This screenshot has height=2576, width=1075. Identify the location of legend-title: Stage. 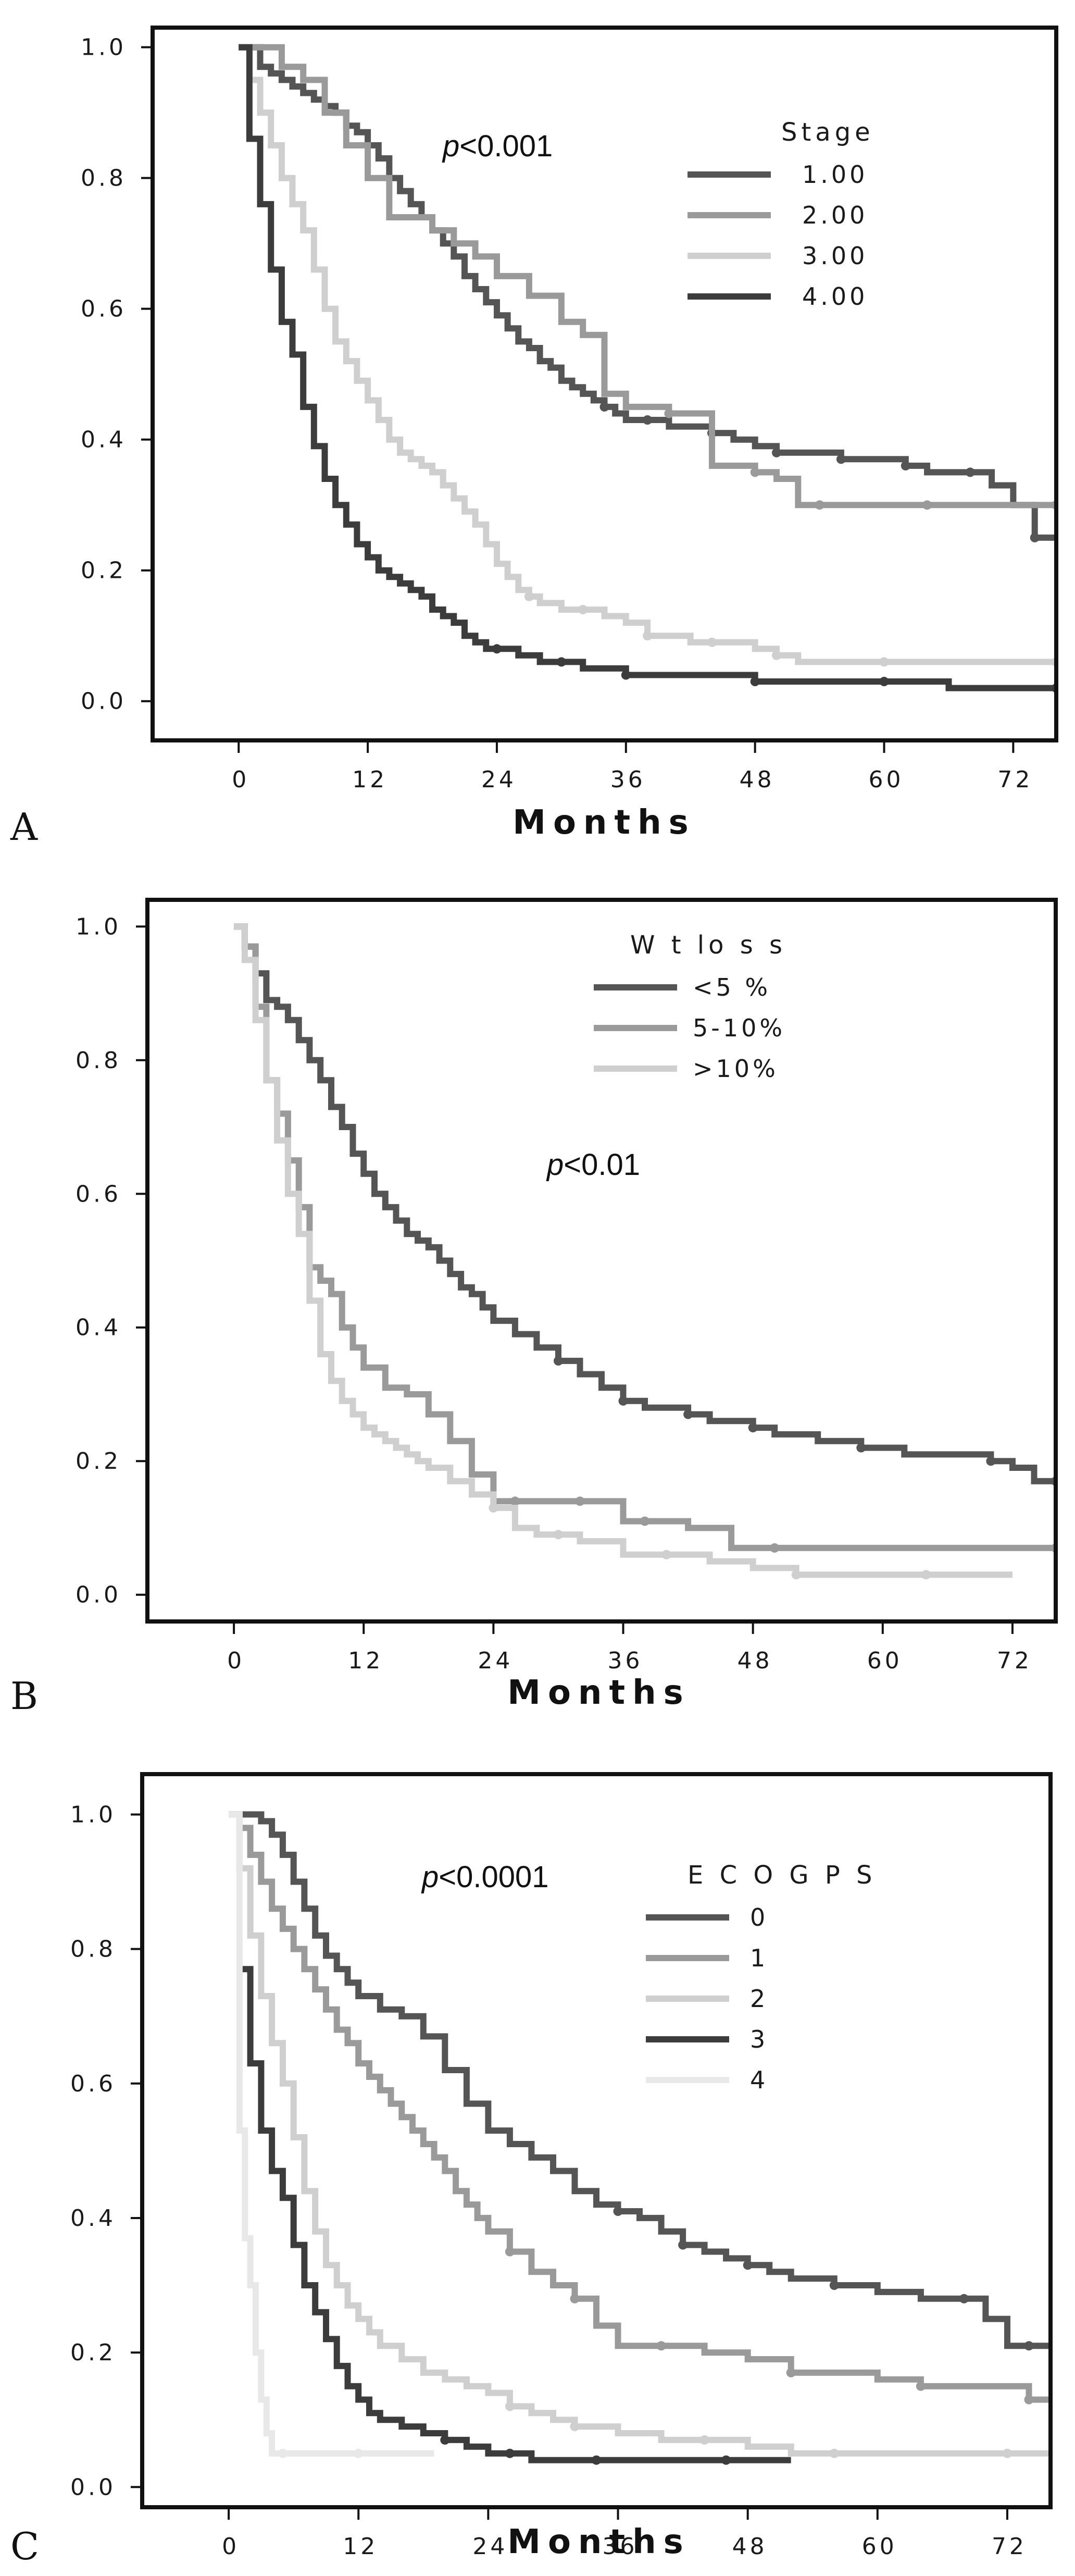
(827, 132).